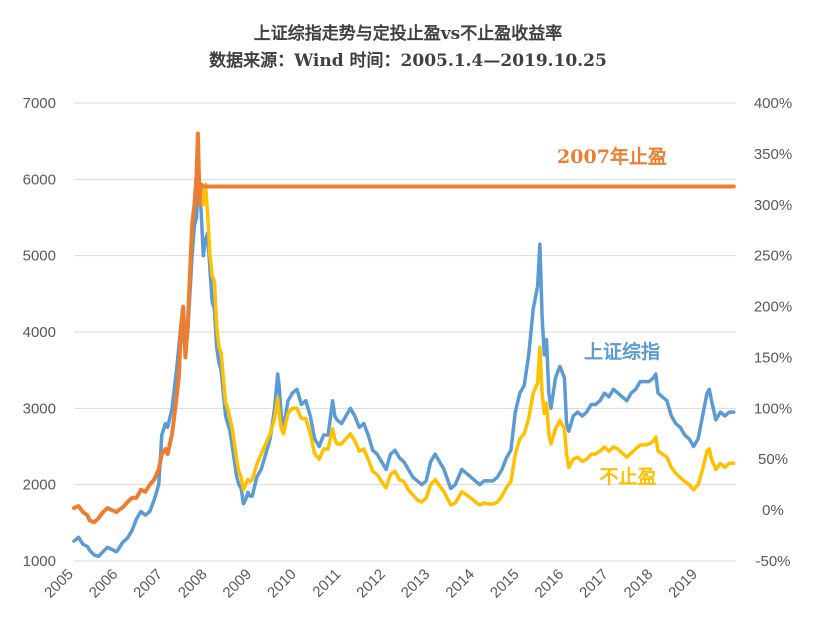 The width and height of the screenshot is (817, 637). What do you see at coordinates (627, 477) in the screenshot?
I see `annotation-no-stop: 不止盈` at bounding box center [627, 477].